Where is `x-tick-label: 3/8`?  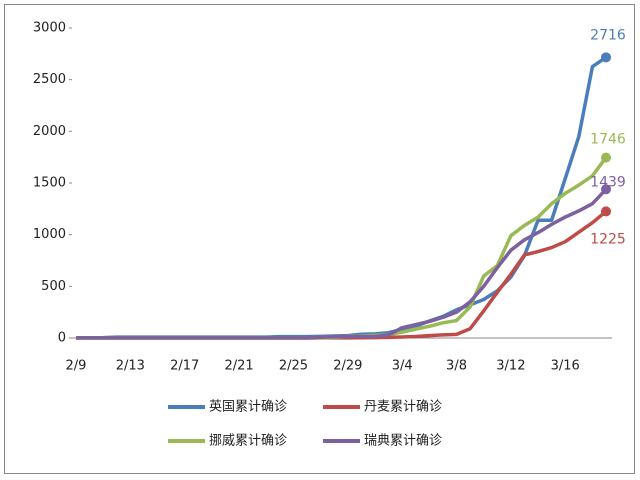
x-tick-label: 3/8 is located at coordinates (456, 366).